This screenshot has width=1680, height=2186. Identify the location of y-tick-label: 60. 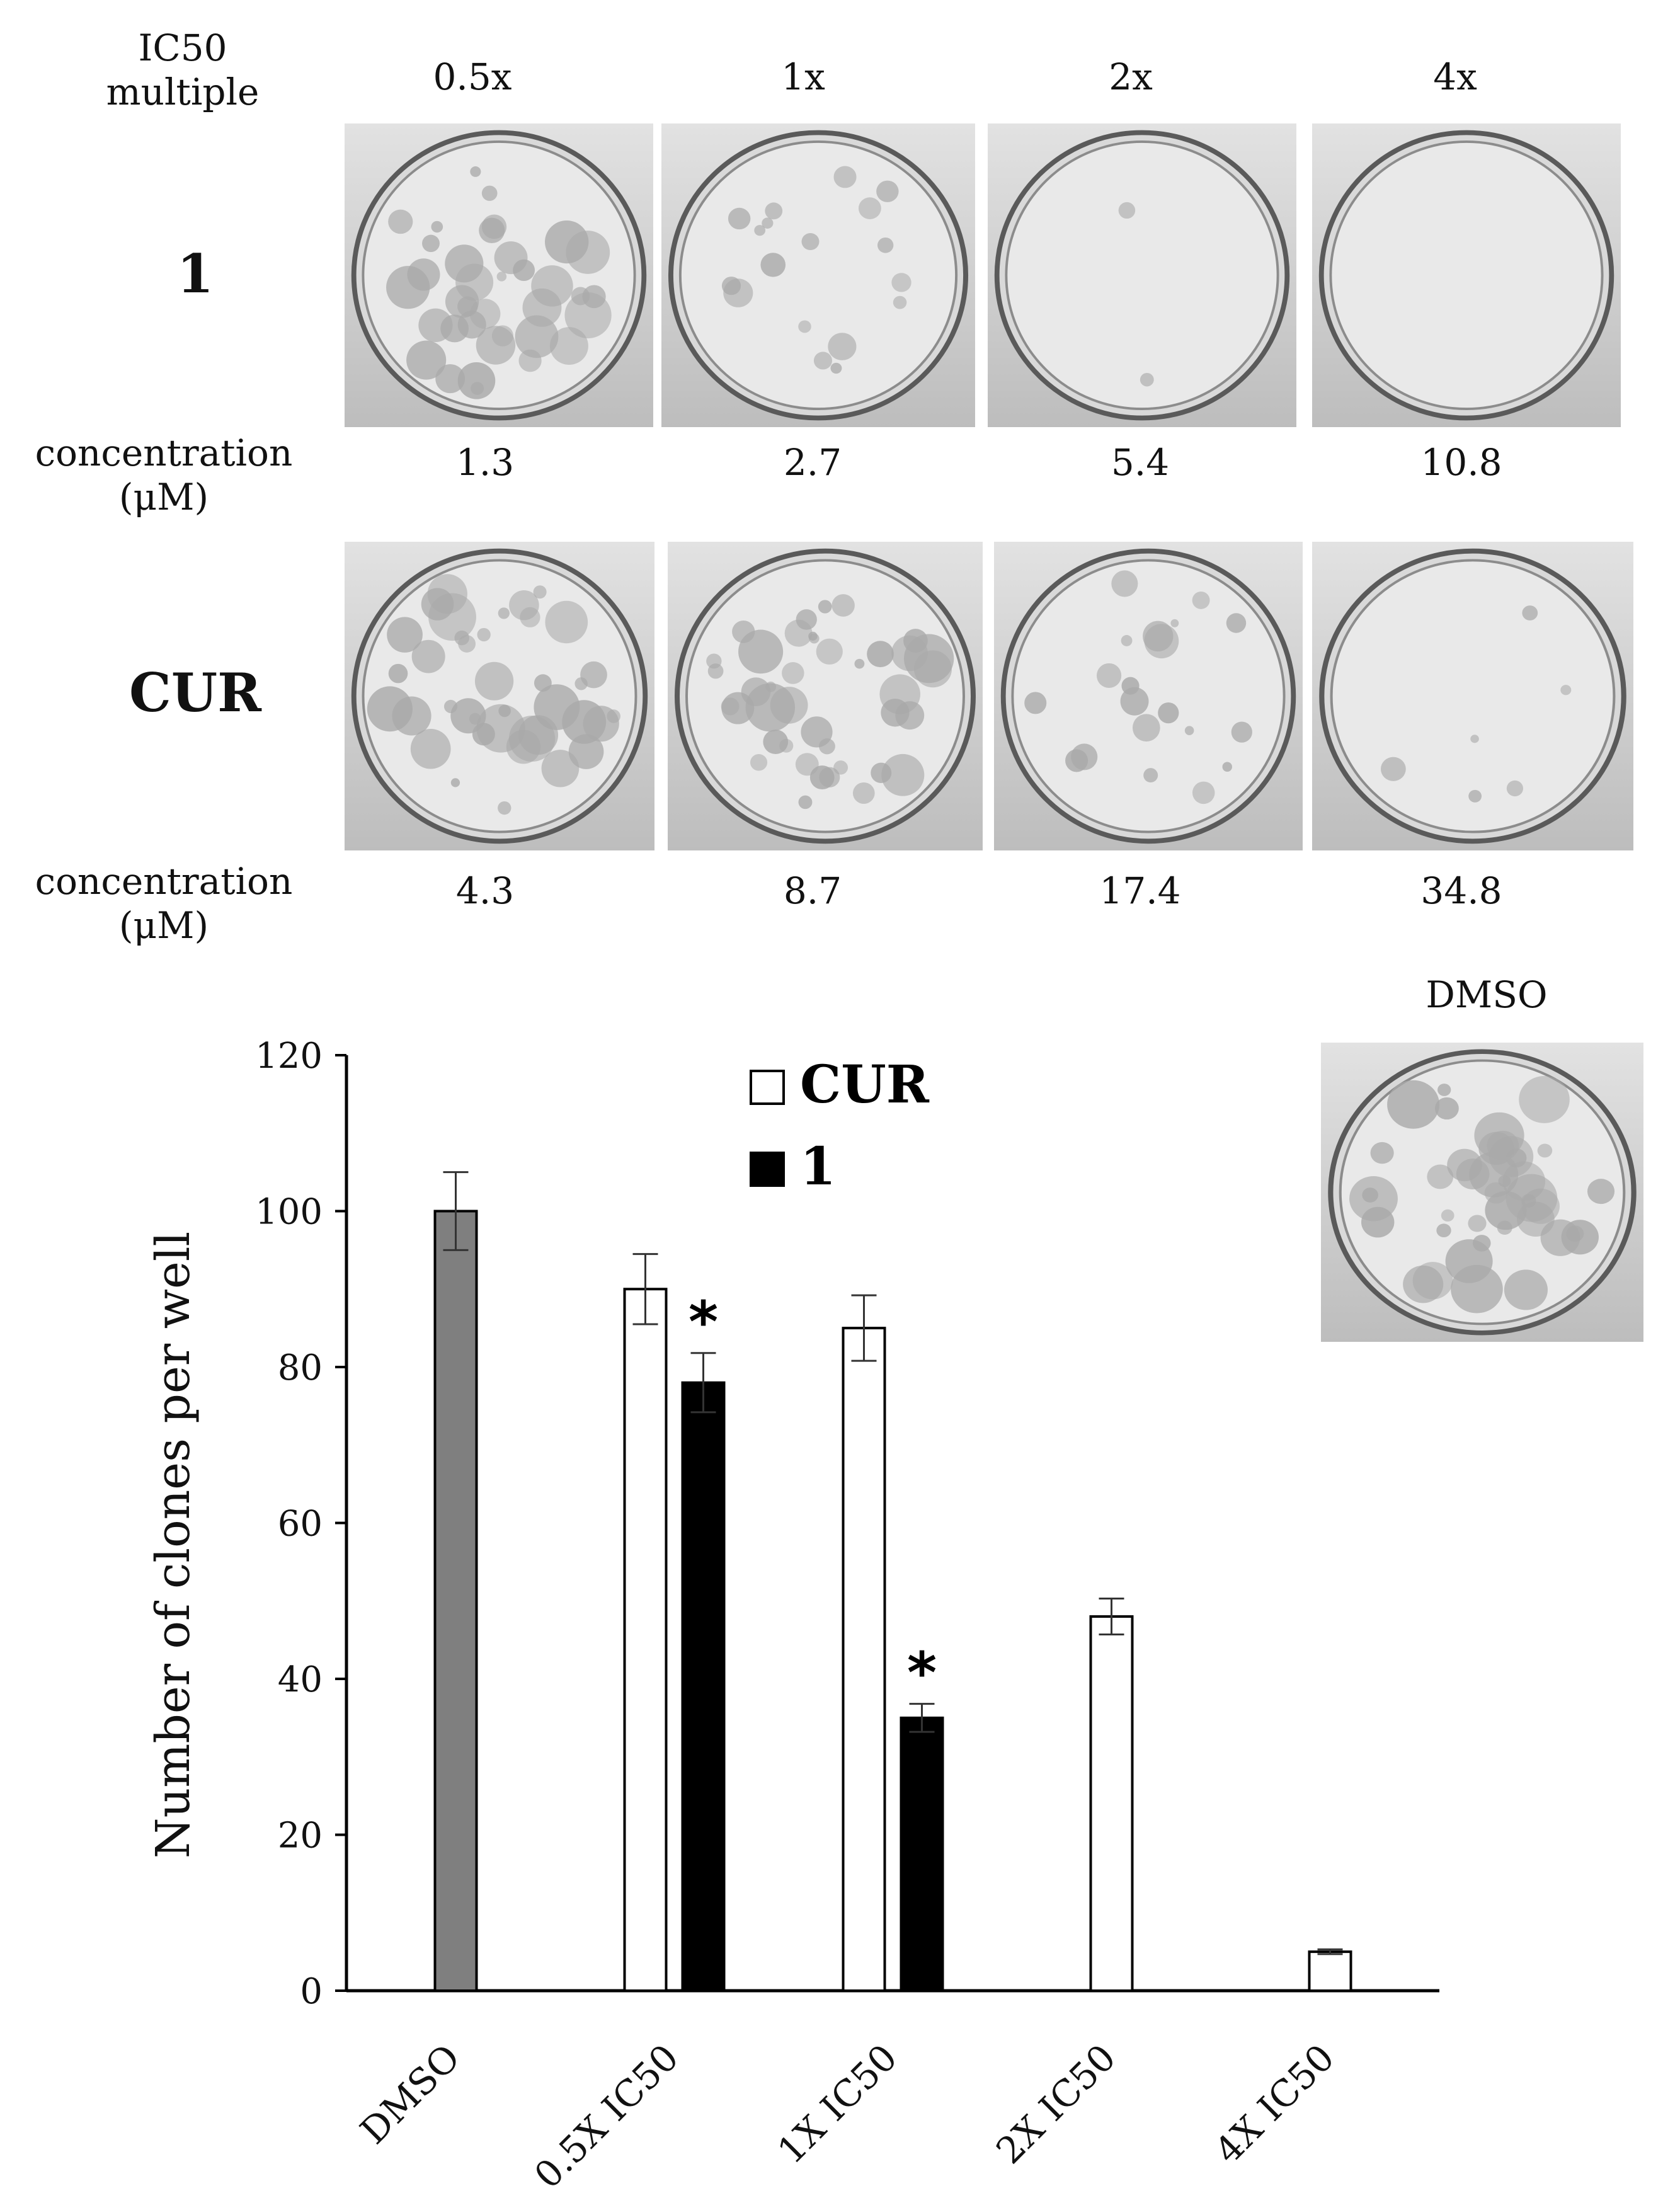
(300, 1524).